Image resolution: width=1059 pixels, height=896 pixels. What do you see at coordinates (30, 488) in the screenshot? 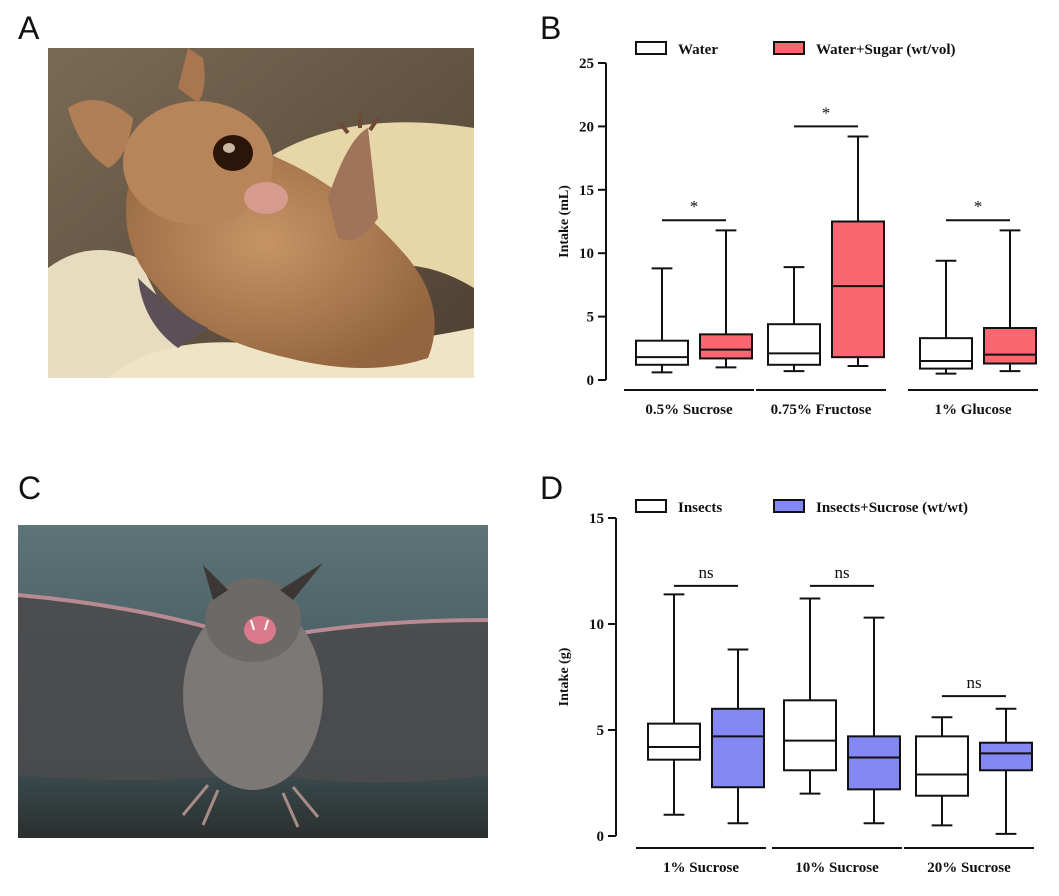
I see `panel-letter-c: C` at bounding box center [30, 488].